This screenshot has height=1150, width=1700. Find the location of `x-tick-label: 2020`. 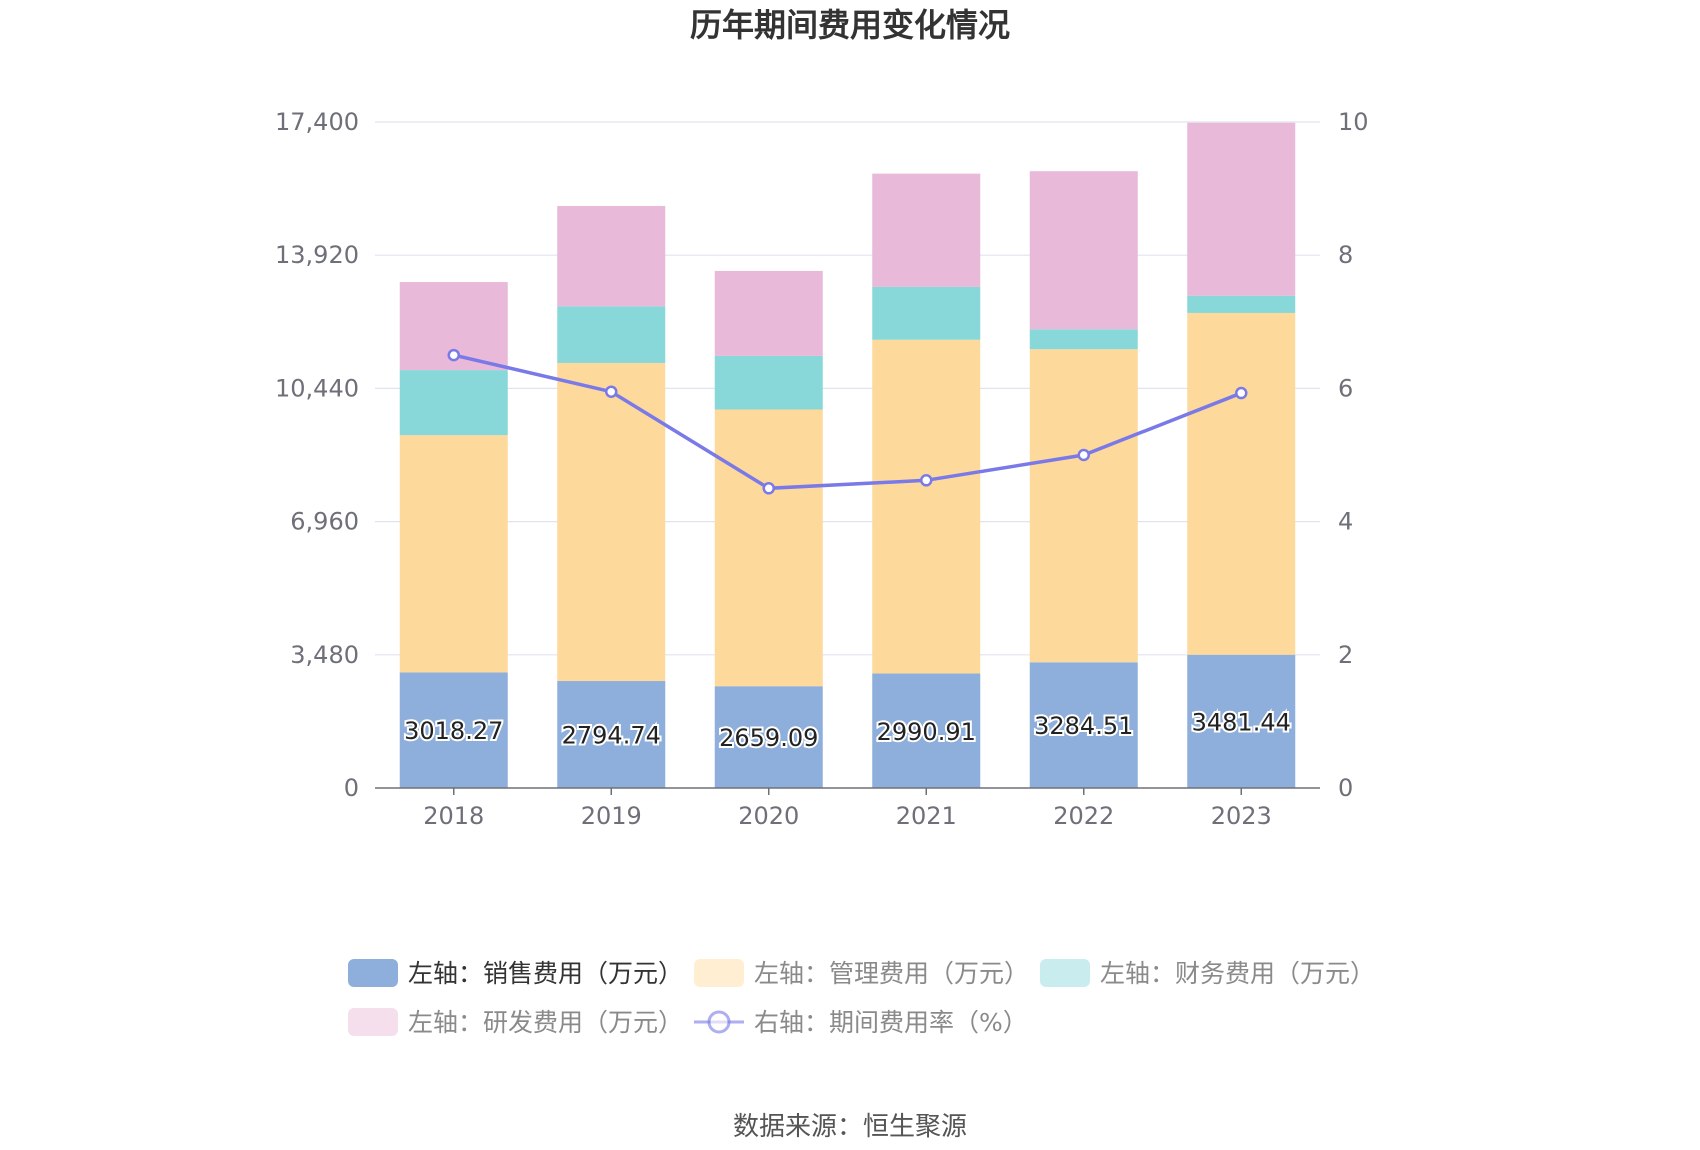

x-tick-label: 2020 is located at coordinates (768, 816).